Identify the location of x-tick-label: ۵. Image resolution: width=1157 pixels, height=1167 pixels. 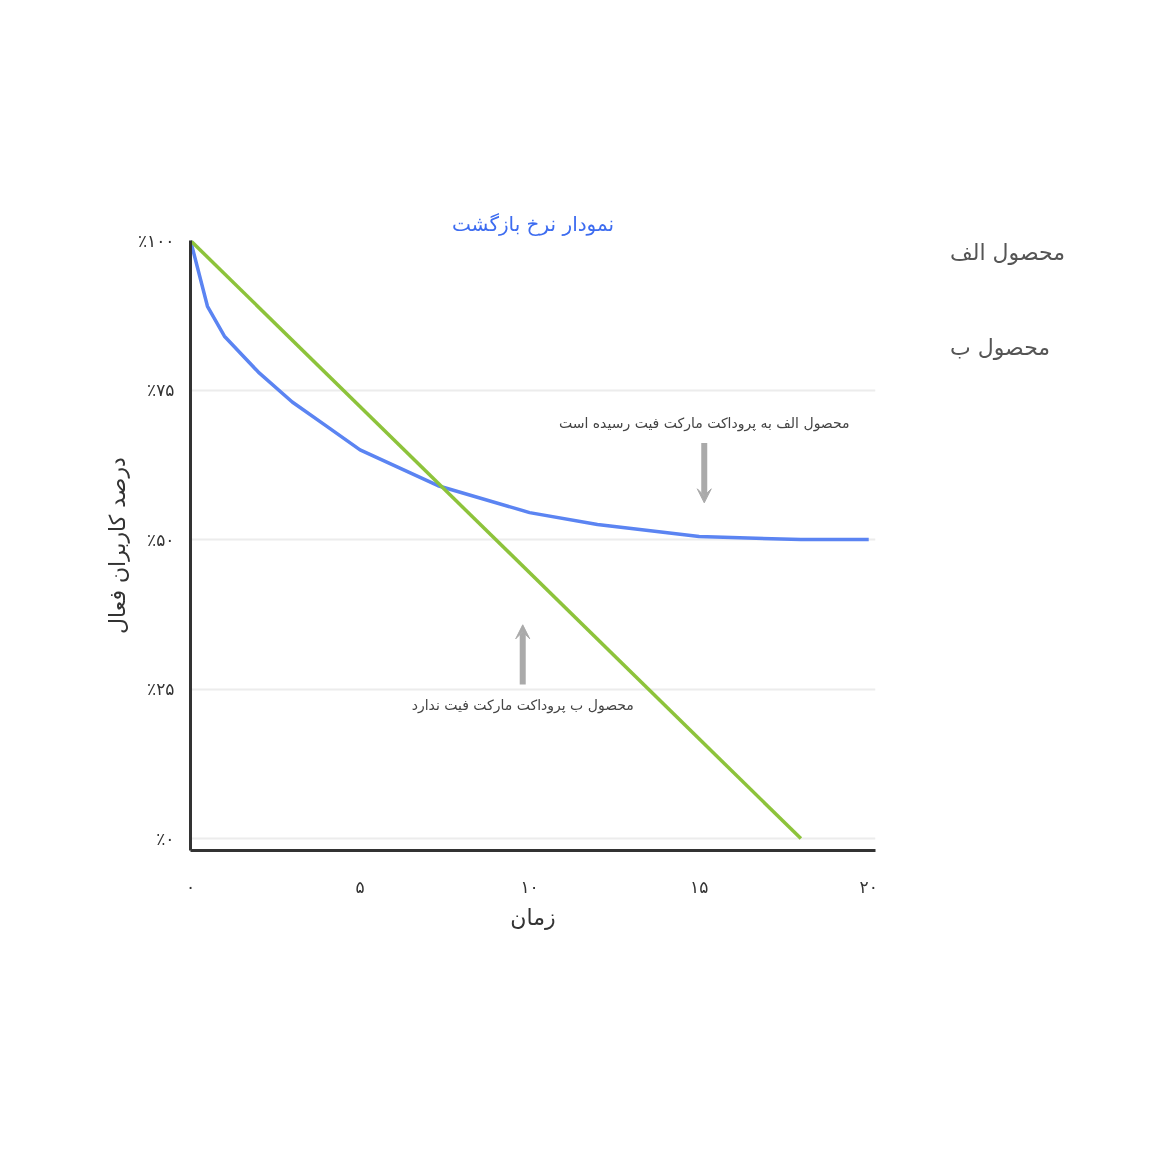
(360, 886).